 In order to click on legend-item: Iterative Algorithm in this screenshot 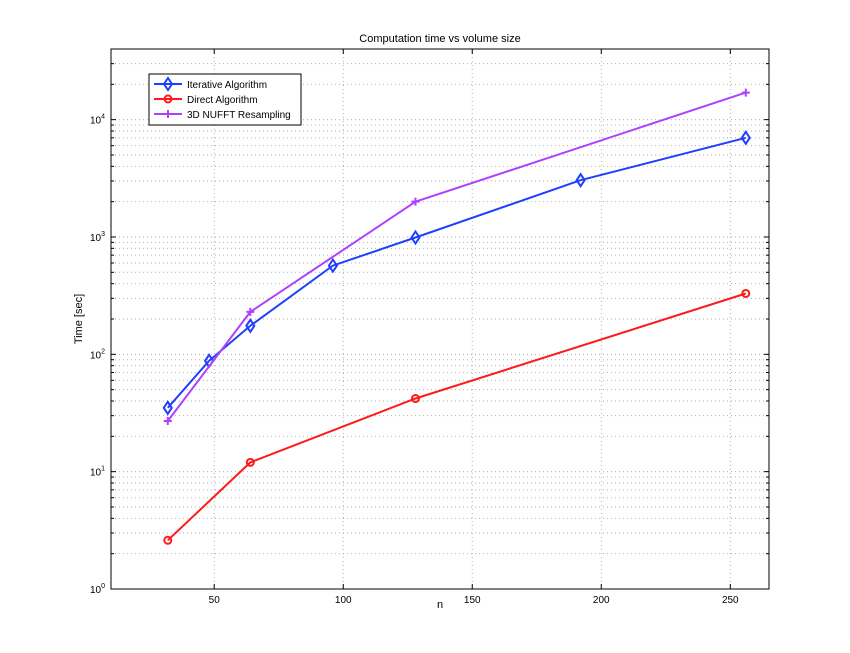, I will do `click(210, 84)`.